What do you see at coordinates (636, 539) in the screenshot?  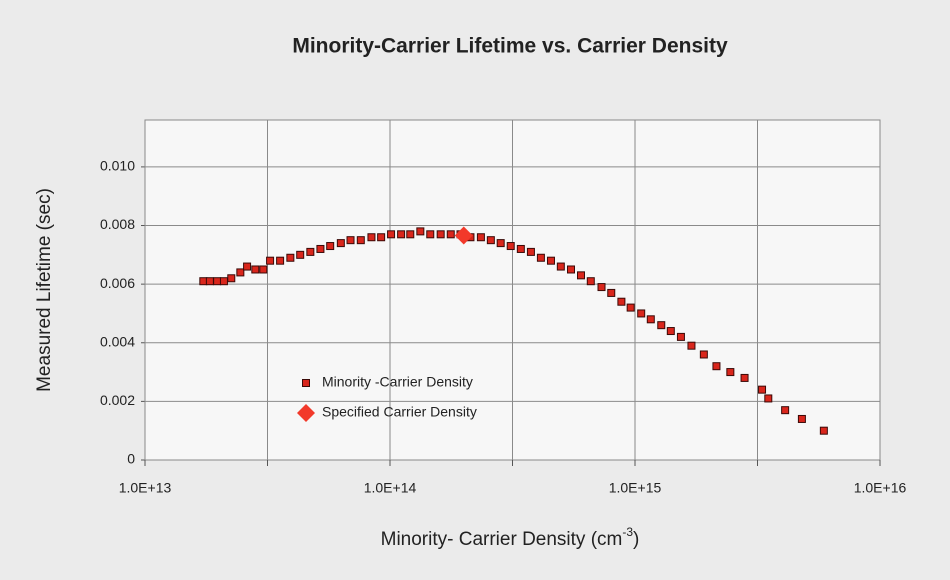 I see `x-axis-label-end: )` at bounding box center [636, 539].